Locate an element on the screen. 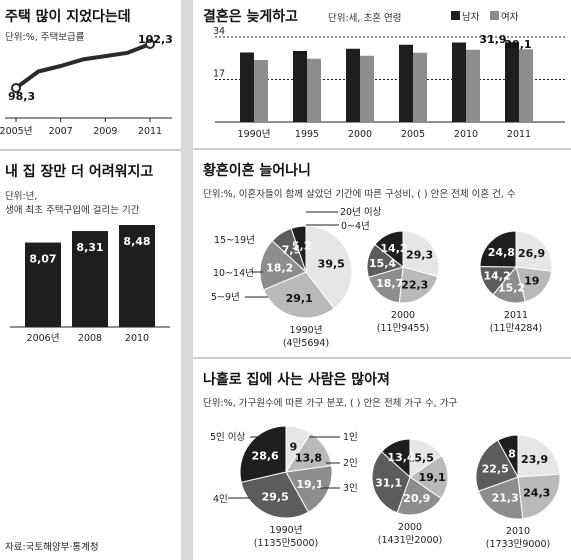 The width and height of the screenshot is (571, 560). marriage-chart-unit: 단위:세, 초혼 연령 is located at coordinates (364, 18).